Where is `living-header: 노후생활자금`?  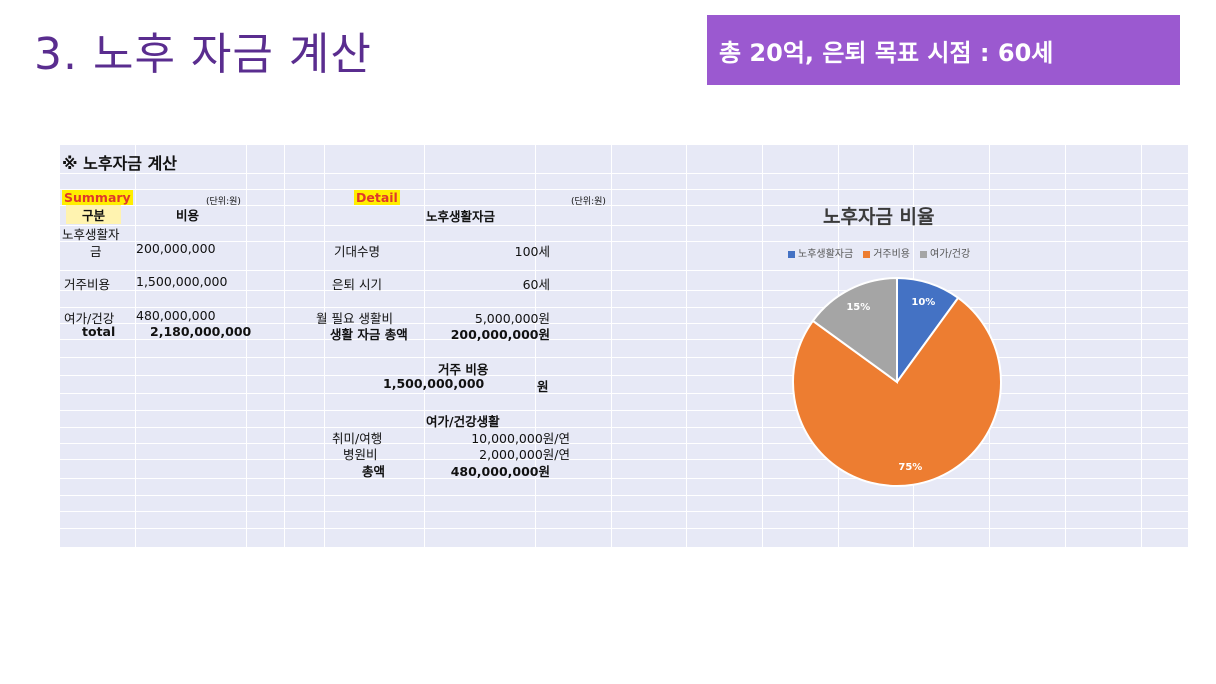
living-header: 노후생활자금 is located at coordinates (461, 216).